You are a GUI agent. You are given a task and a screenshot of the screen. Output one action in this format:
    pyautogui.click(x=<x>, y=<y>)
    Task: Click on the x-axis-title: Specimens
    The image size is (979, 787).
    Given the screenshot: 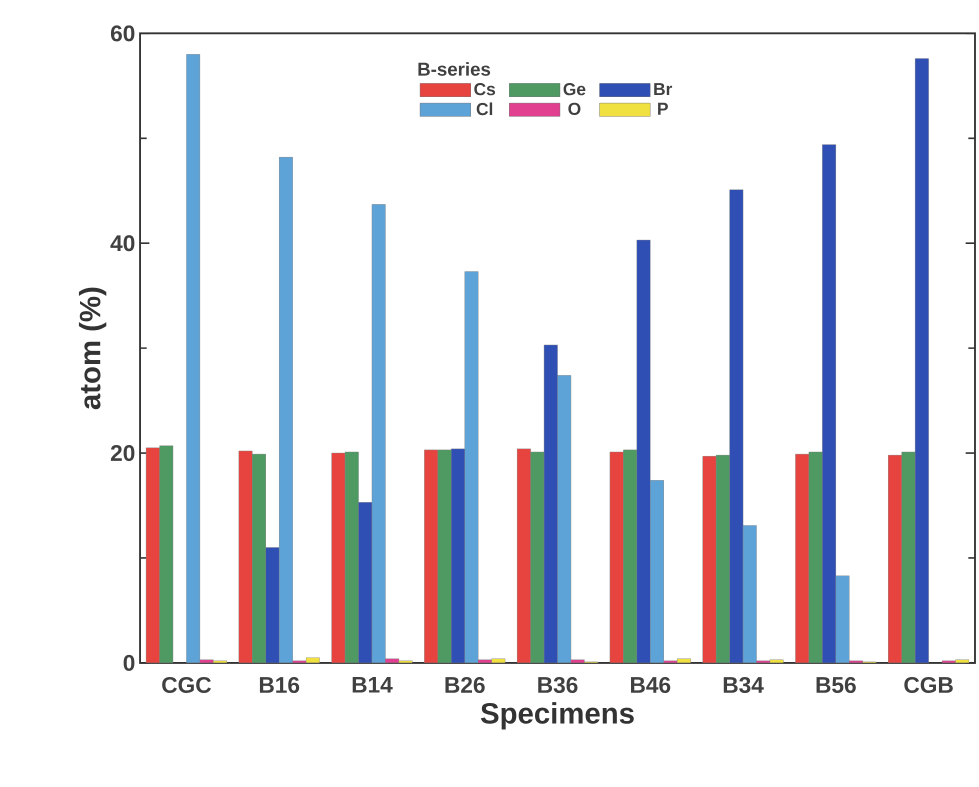 What is the action you would take?
    pyautogui.click(x=557, y=716)
    